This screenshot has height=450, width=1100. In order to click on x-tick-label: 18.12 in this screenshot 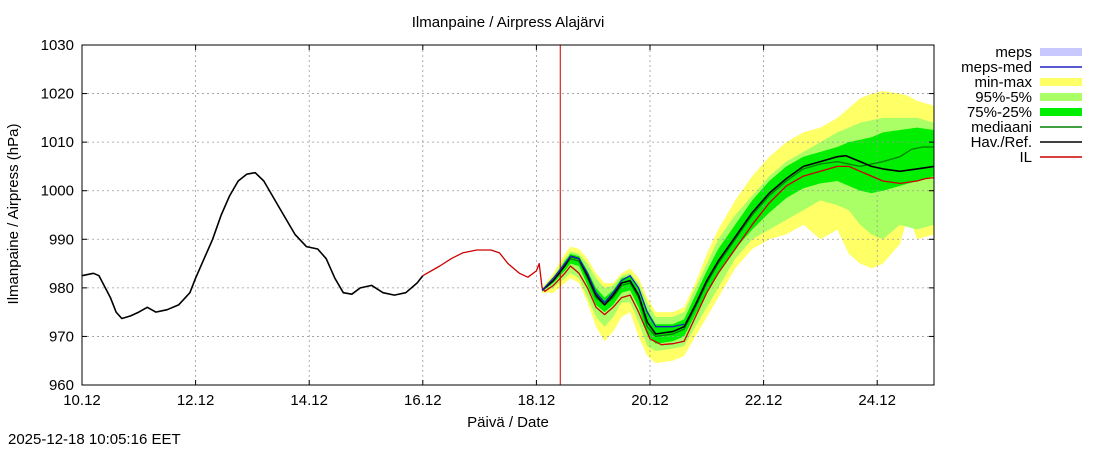, I will do `click(537, 400)`.